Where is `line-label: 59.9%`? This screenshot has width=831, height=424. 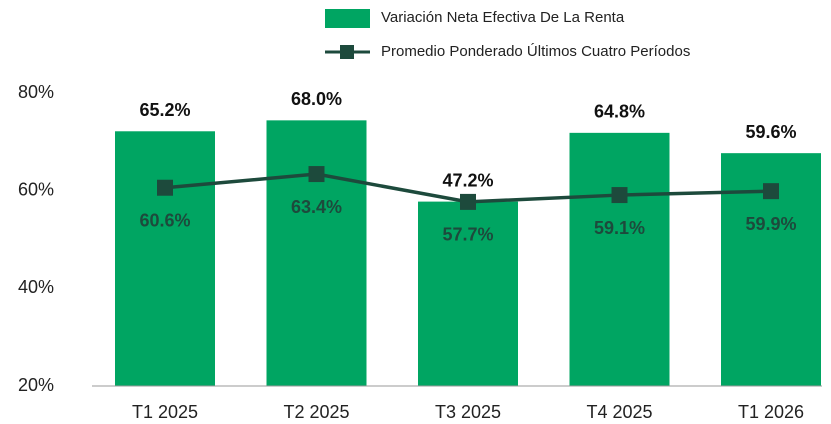 line-label: 59.9% is located at coordinates (770, 224).